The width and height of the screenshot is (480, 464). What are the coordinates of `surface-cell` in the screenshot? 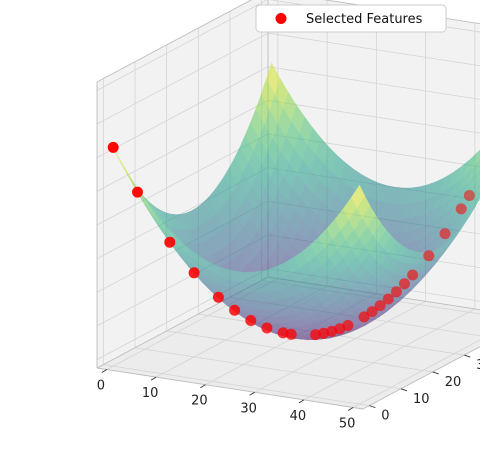 It's located at (119, 160).